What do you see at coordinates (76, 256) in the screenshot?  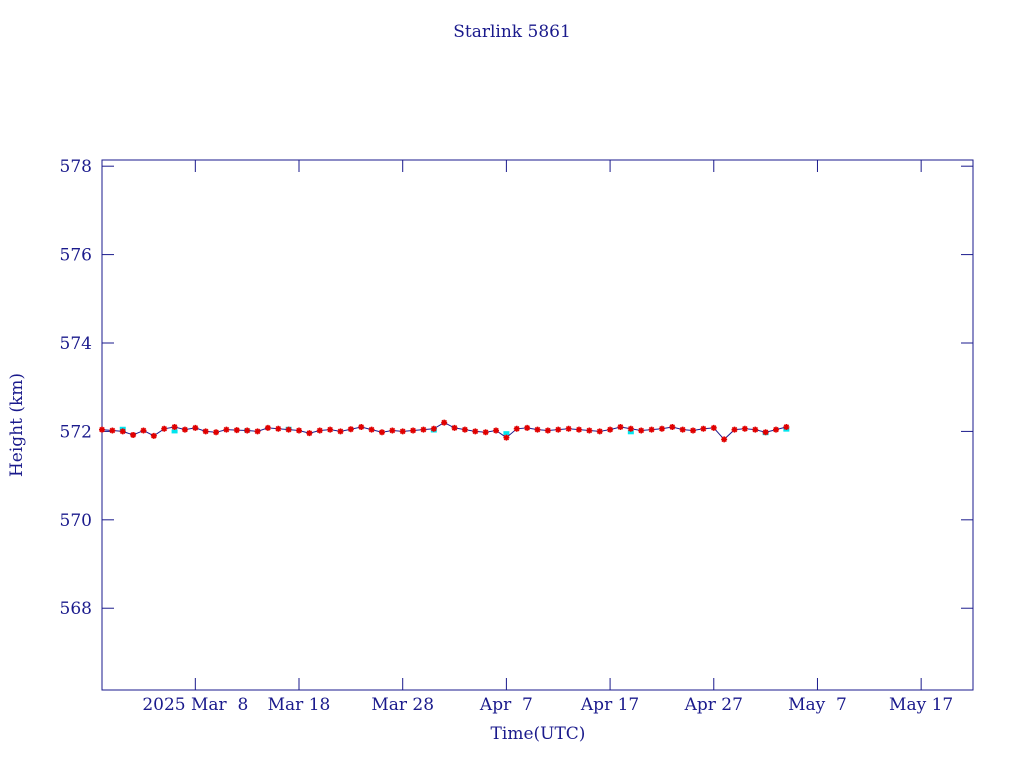 I see `y-tick-label: 576` at bounding box center [76, 256].